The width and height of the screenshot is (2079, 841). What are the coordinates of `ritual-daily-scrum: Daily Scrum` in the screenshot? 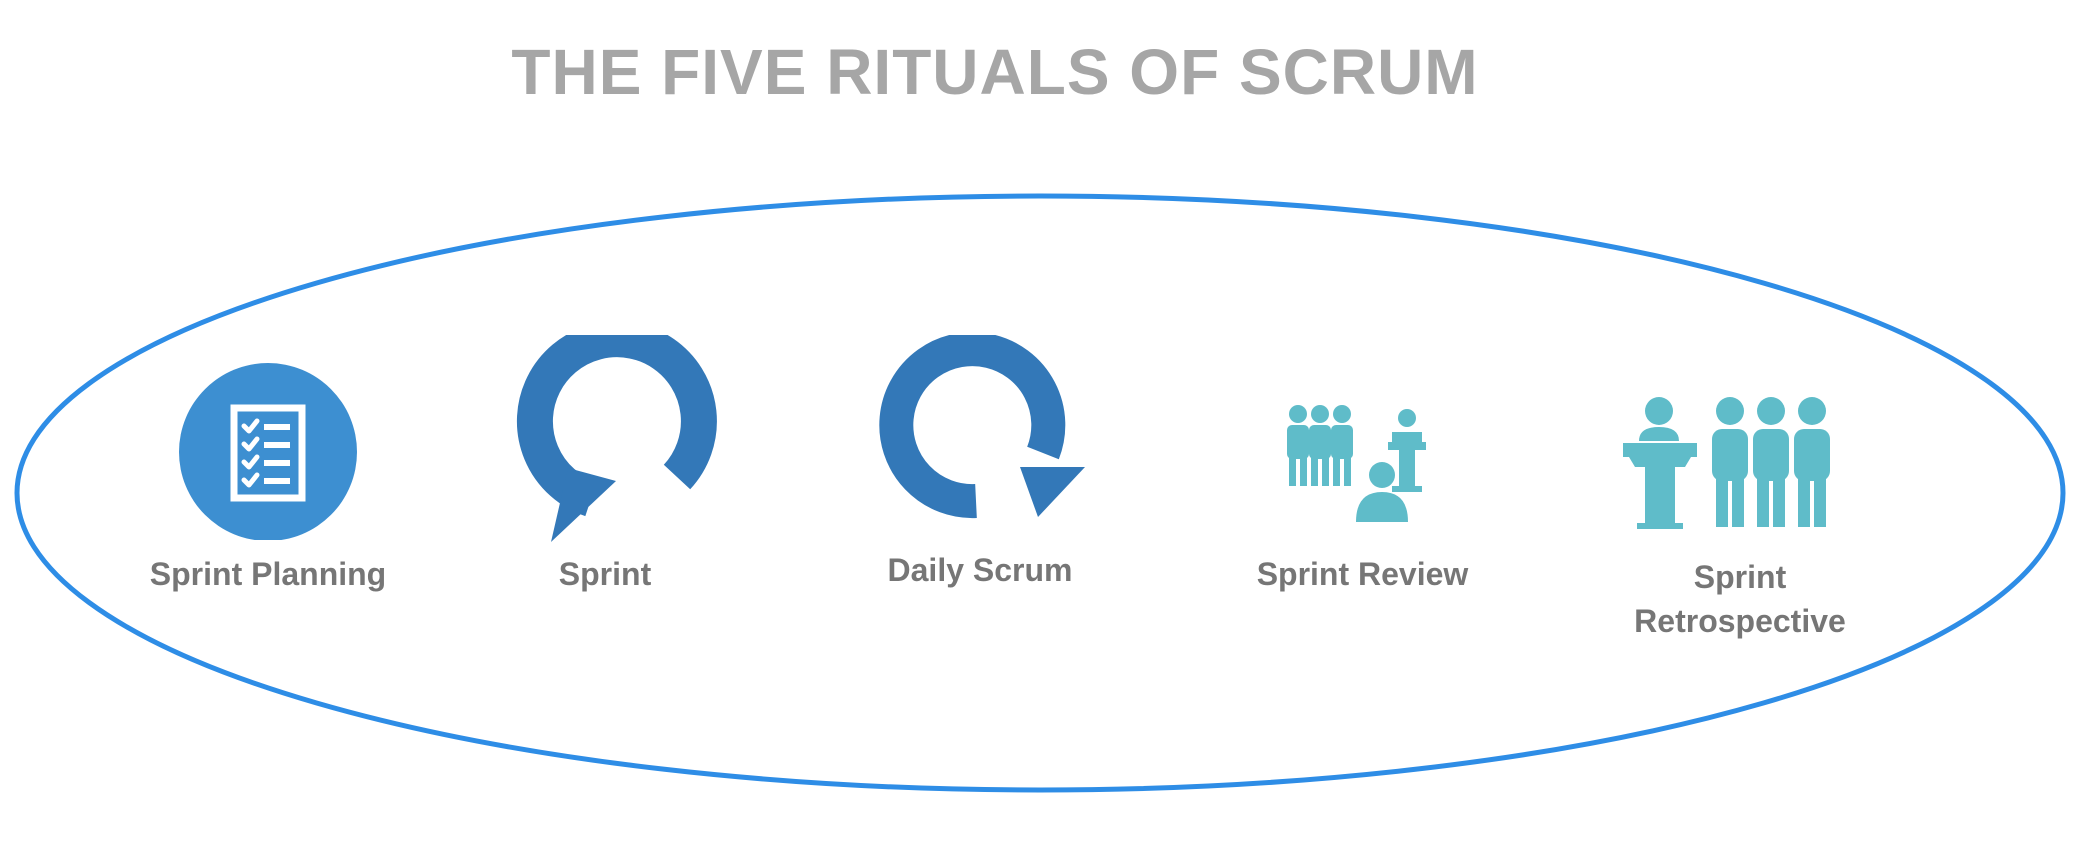 It's located at (980, 470).